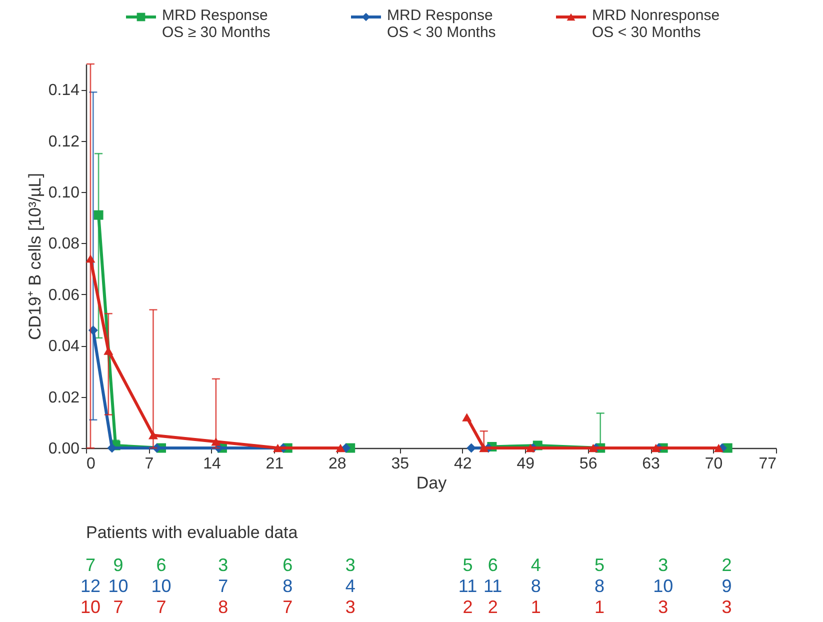 This screenshot has width=823, height=622. I want to click on x-tick-label: 28, so click(337, 464).